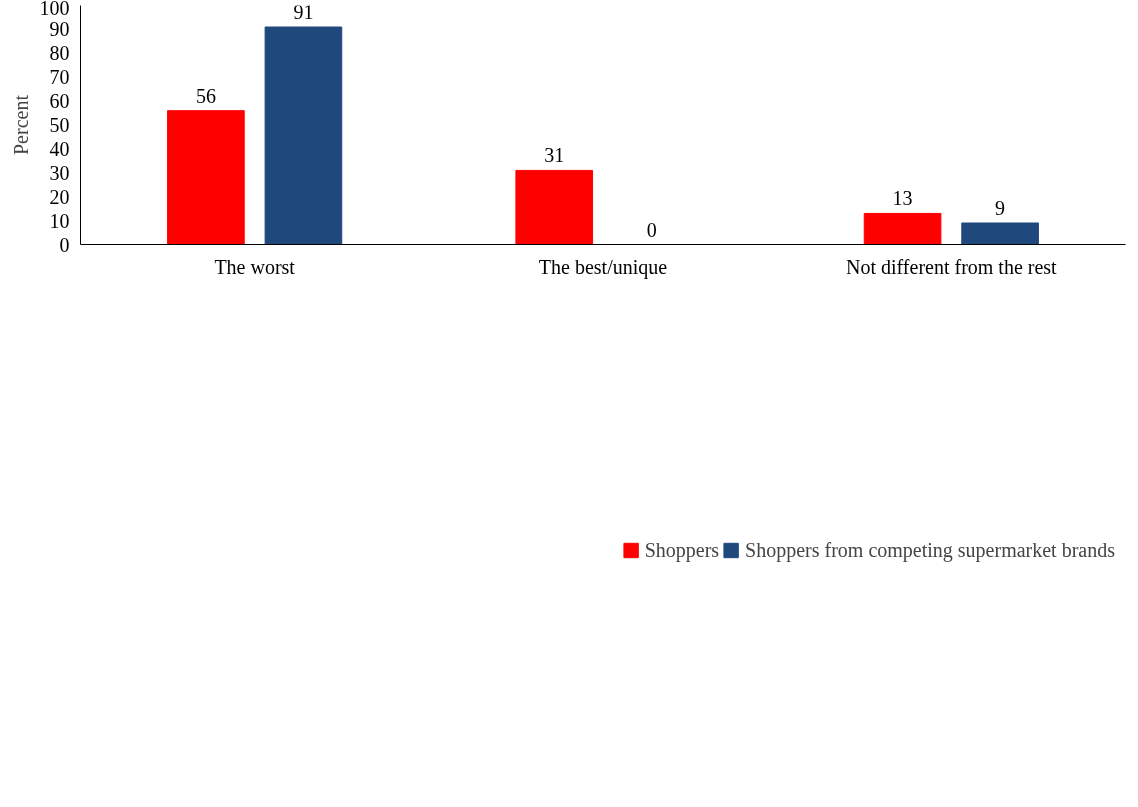  Describe the element at coordinates (902, 198) in the screenshot. I see `data-label: 13` at that location.